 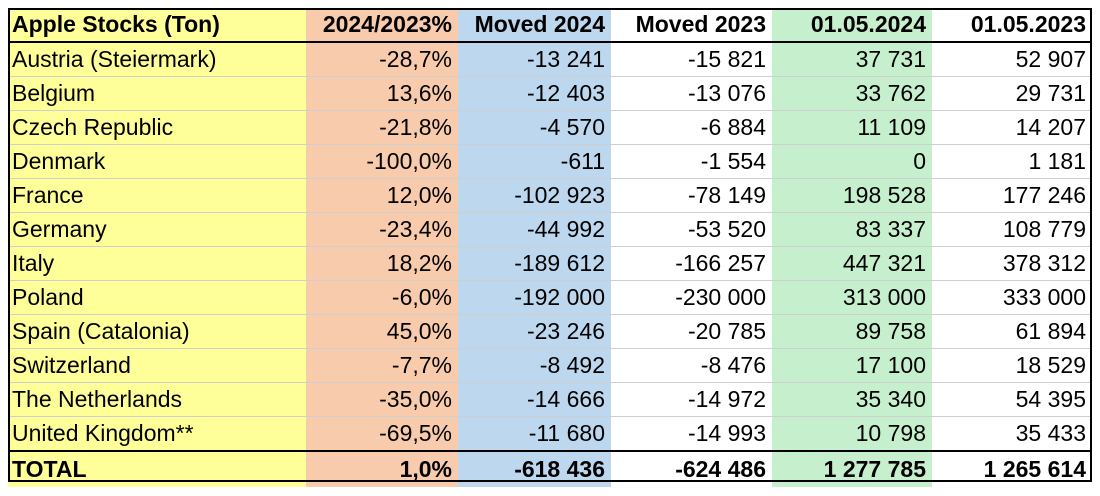 What do you see at coordinates (534, 229) in the screenshot?
I see `cell-moved-2024: -44 992` at bounding box center [534, 229].